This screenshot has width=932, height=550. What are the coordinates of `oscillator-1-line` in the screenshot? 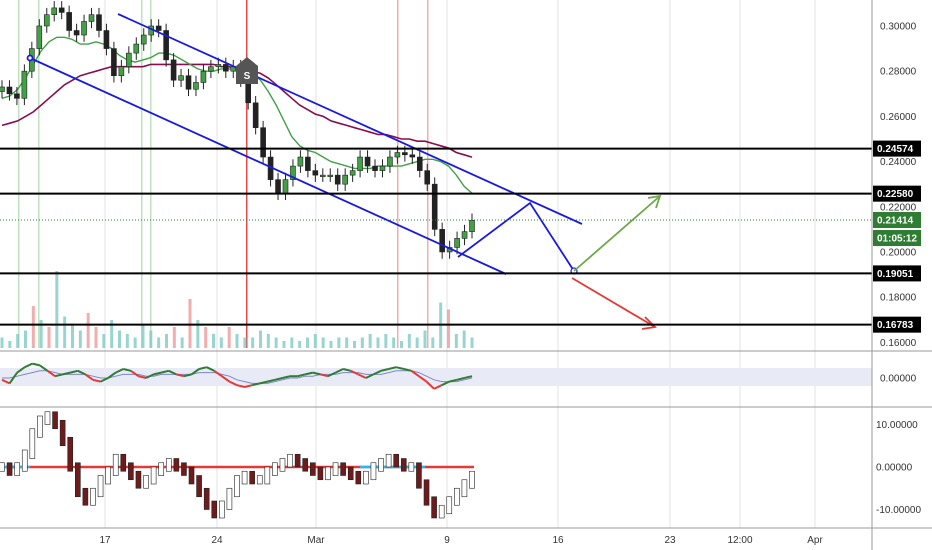 It's located at (237, 376).